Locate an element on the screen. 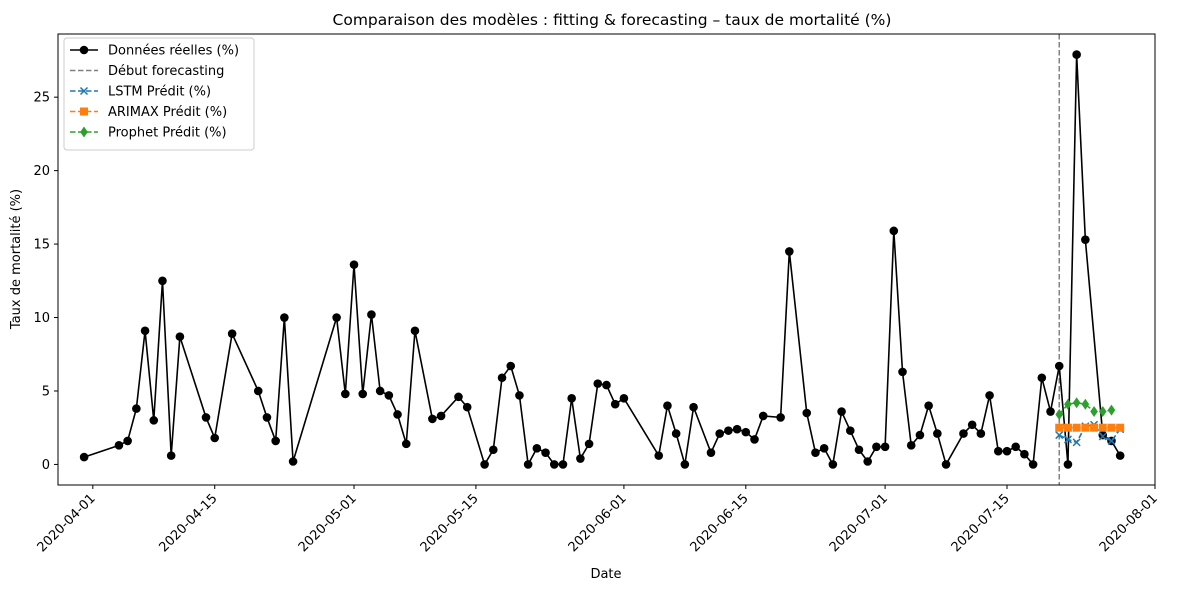 Image resolution: width=1188 pixels, height=590 pixels. legend-label: ARIMAX Prédit (%) is located at coordinates (167, 112).